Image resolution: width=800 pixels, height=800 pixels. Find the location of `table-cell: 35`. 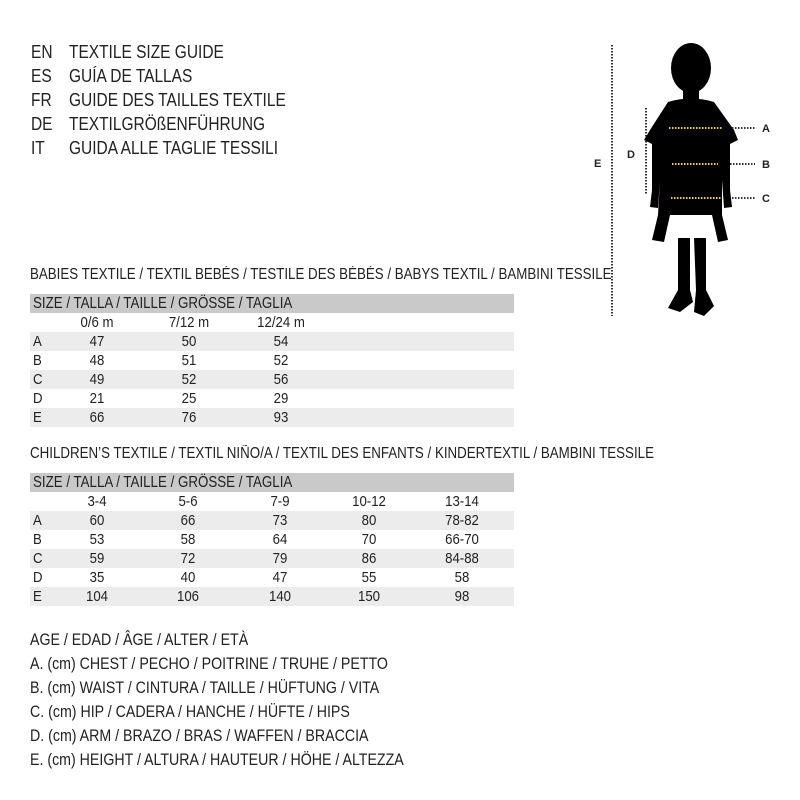

table-cell: 35 is located at coordinates (97, 577).